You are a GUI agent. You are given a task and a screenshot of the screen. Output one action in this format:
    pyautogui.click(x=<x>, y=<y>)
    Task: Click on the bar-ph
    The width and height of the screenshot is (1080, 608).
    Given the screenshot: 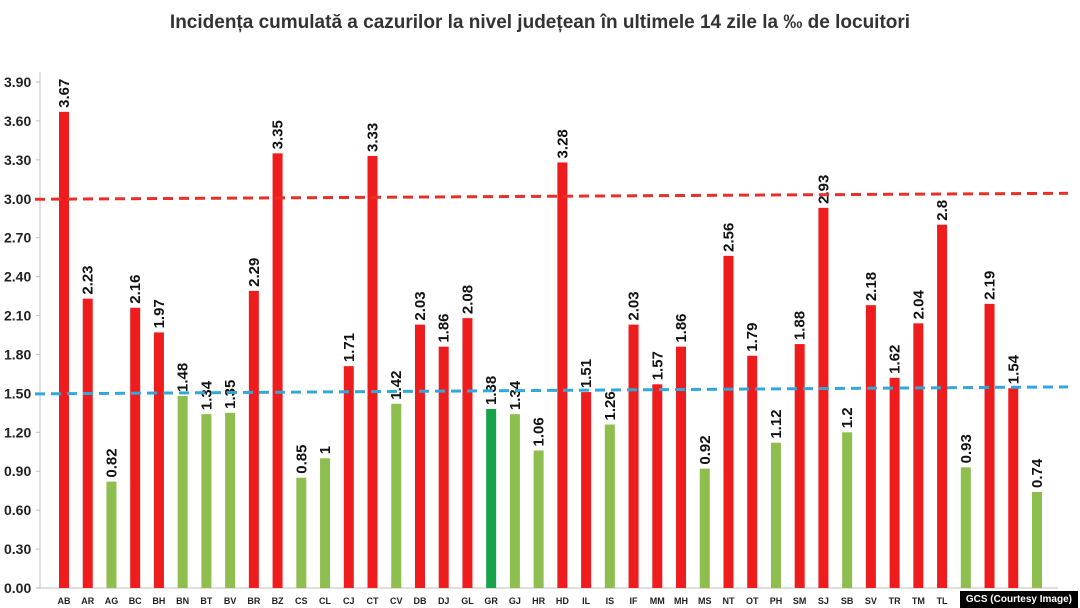 What is the action you would take?
    pyautogui.click(x=775, y=515)
    